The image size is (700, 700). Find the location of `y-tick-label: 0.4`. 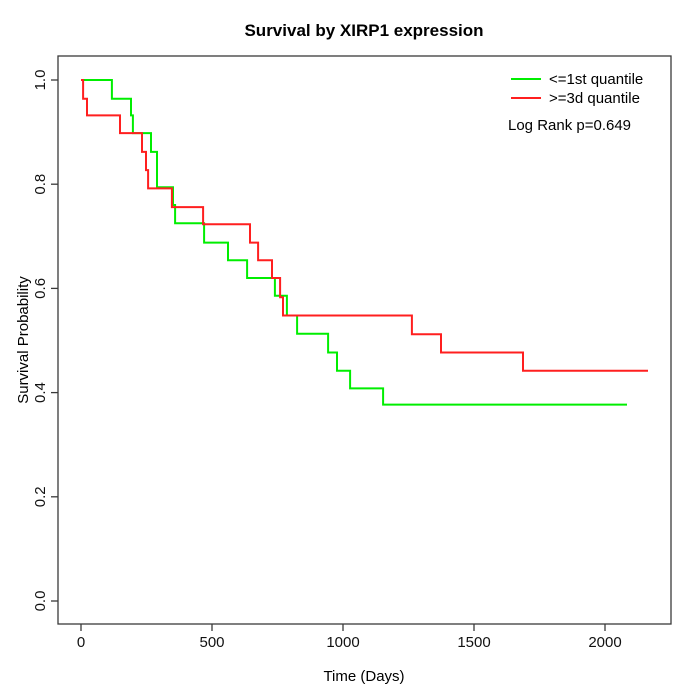

y-tick-label: 0.4 is located at coordinates (40, 392).